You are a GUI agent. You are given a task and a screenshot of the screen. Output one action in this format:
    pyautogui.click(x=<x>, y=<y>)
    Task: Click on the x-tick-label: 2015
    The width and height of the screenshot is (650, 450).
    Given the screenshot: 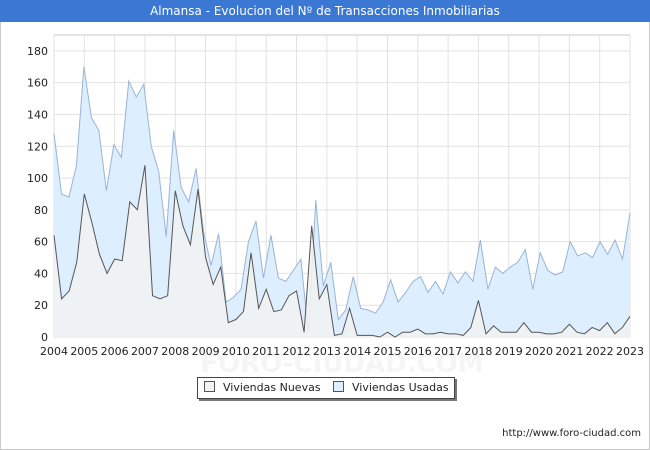 What is the action you would take?
    pyautogui.click(x=387, y=351)
    